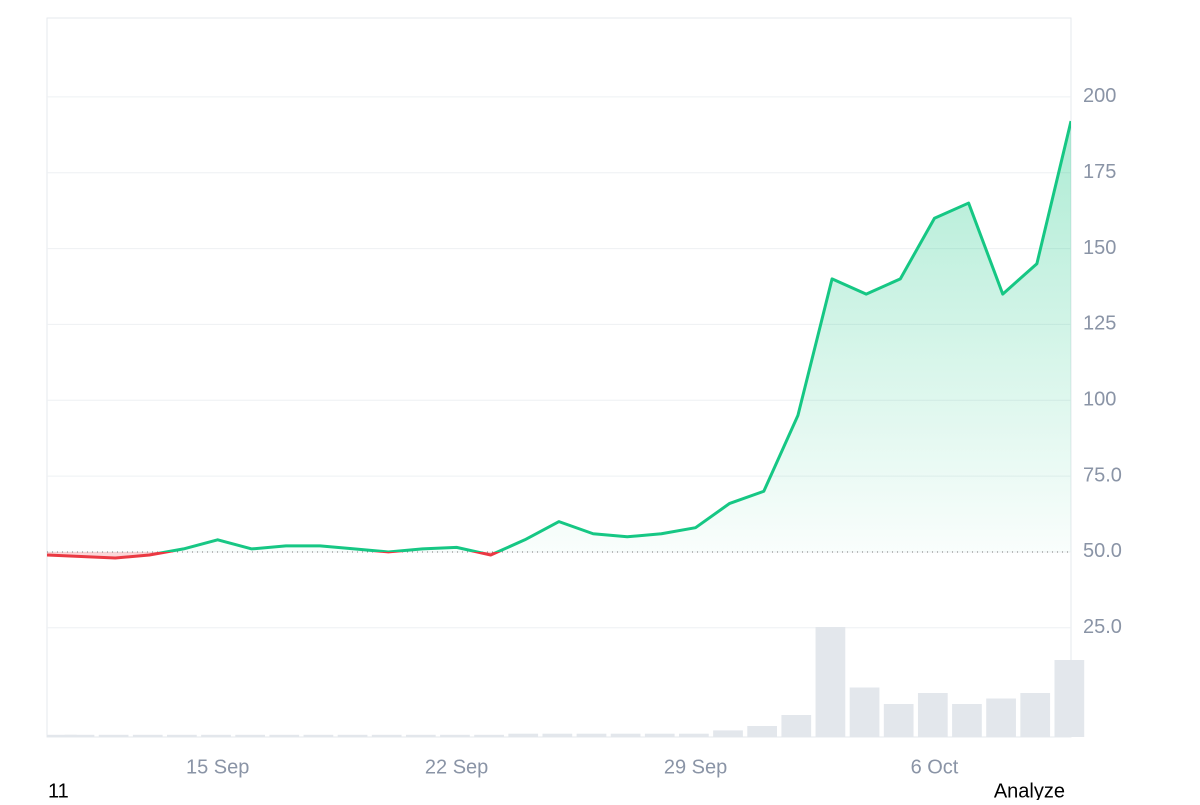 The width and height of the screenshot is (1200, 805). Describe the element at coordinates (1099, 400) in the screenshot. I see `y-tick-label: 100` at that location.